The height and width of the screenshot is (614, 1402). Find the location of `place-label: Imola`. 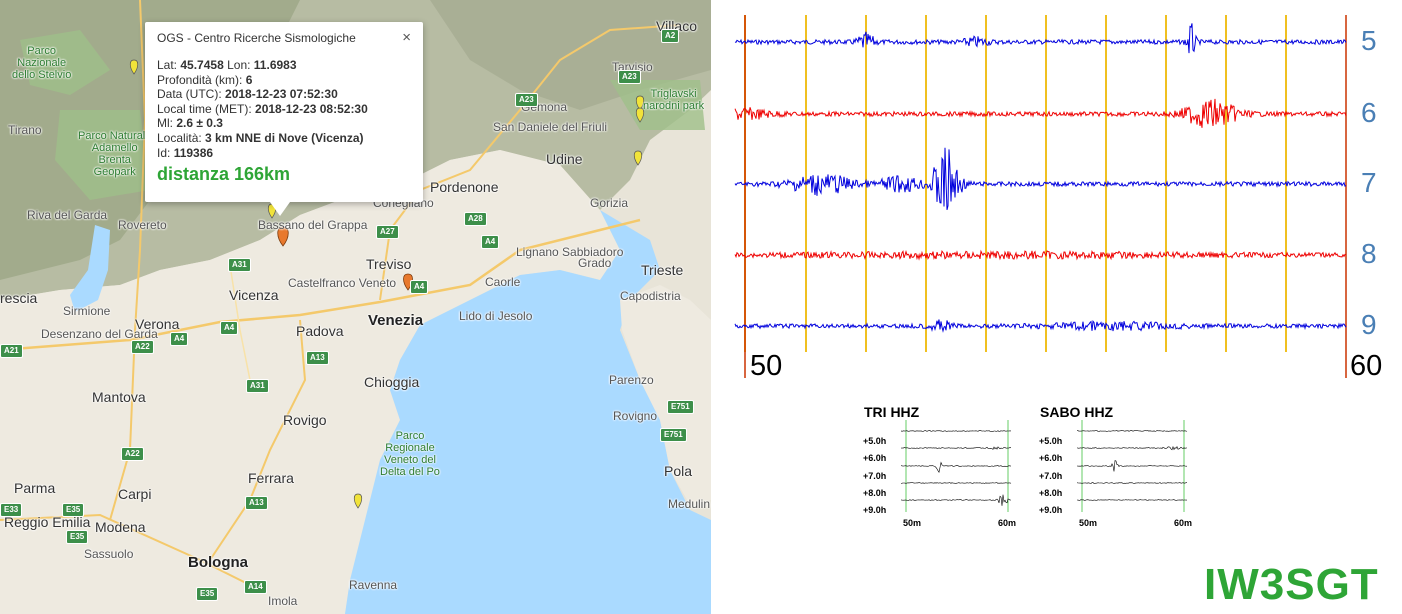

place-label: Imola is located at coordinates (283, 601).